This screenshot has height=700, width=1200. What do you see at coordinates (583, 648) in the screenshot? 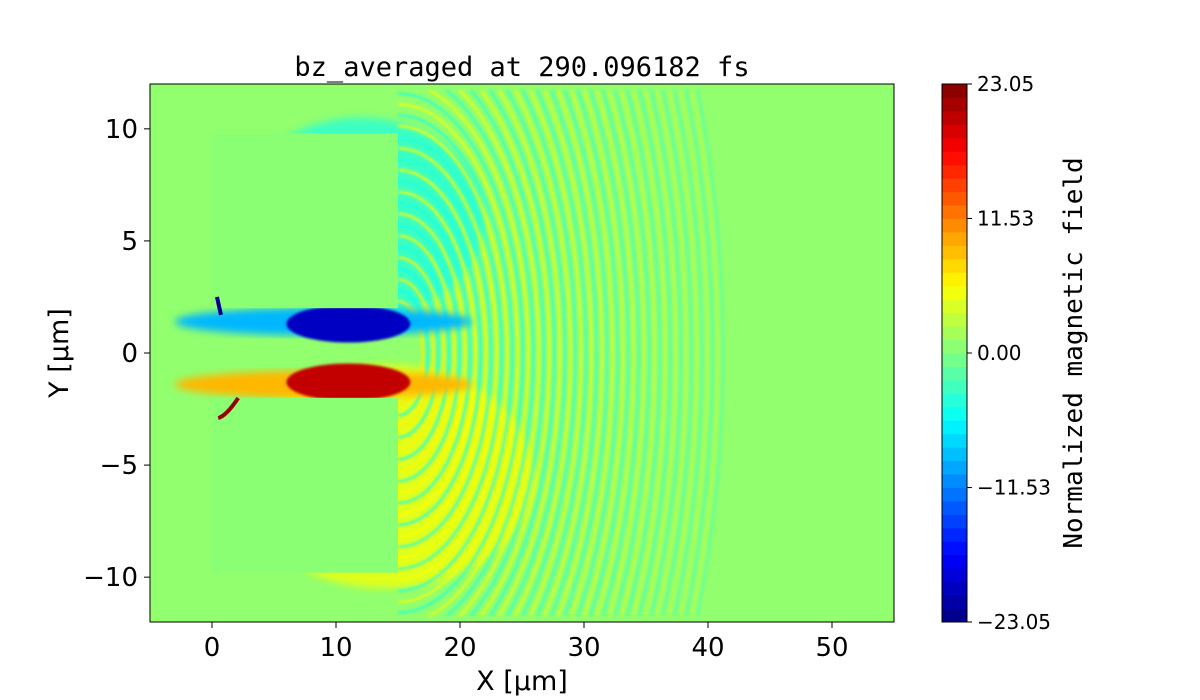
I see `x-tick-label: 30` at bounding box center [583, 648].